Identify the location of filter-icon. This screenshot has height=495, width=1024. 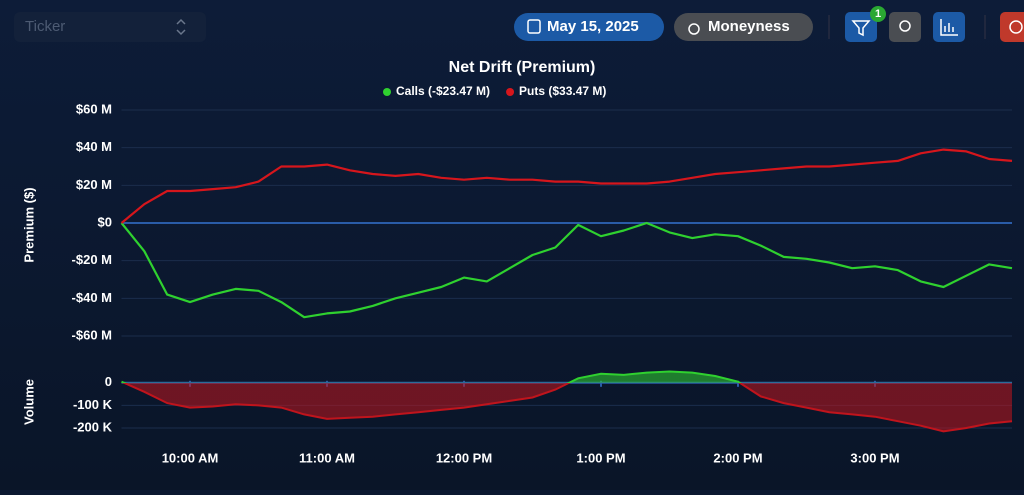
(861, 28).